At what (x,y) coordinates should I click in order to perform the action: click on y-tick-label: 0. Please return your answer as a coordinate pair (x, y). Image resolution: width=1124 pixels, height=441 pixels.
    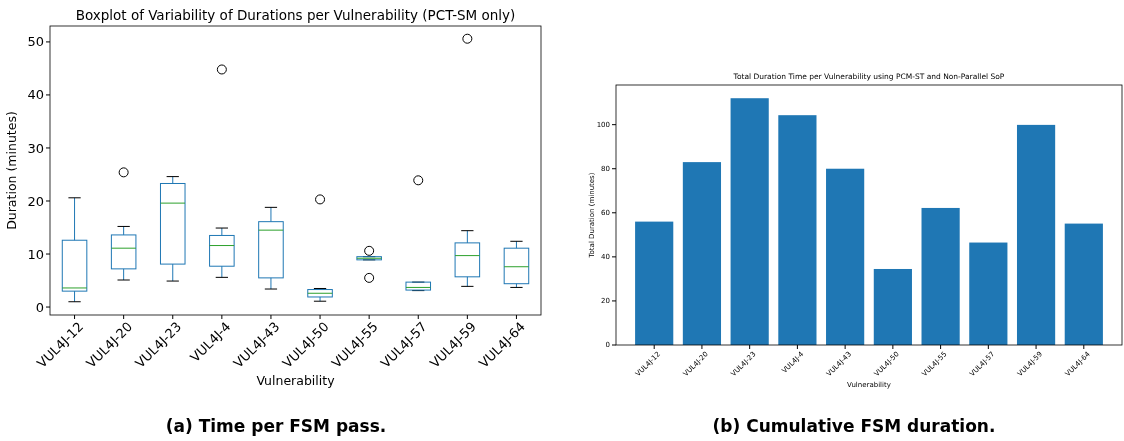
    Looking at the image, I should click on (39, 307).